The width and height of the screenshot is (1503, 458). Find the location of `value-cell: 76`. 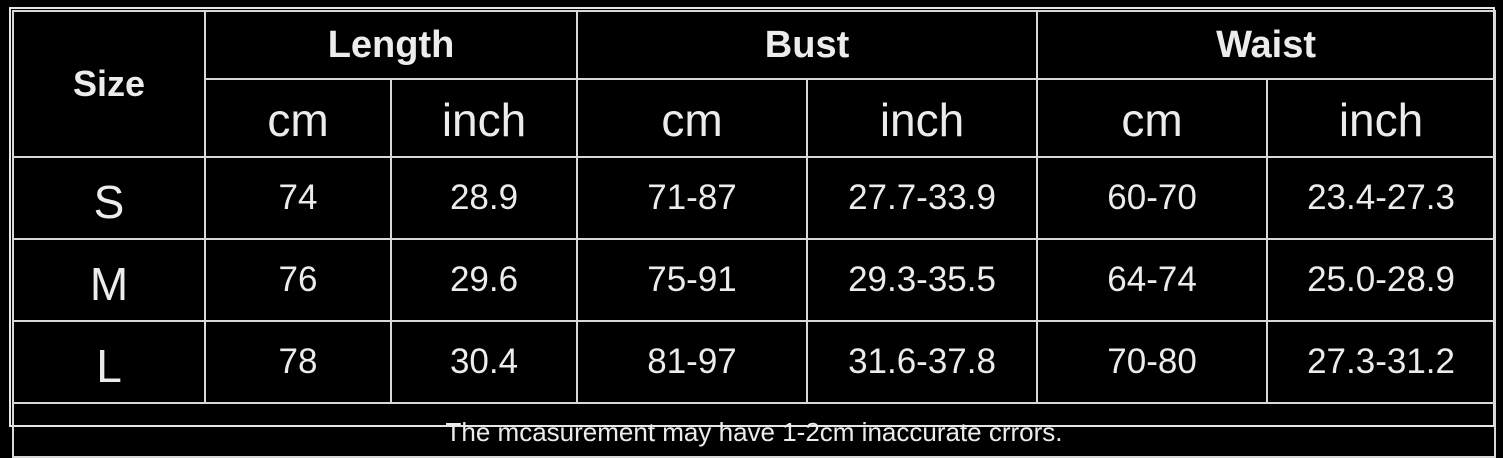

value-cell: 76 is located at coordinates (298, 280).